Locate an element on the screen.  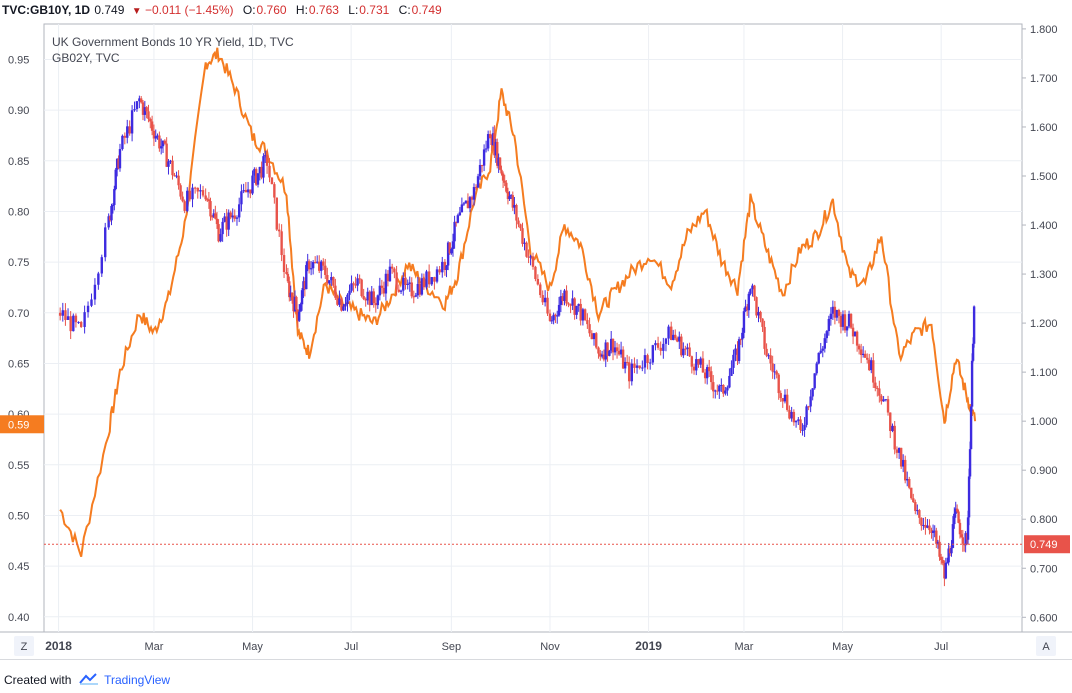
x-tick-label: Jul is located at coordinates (941, 647).